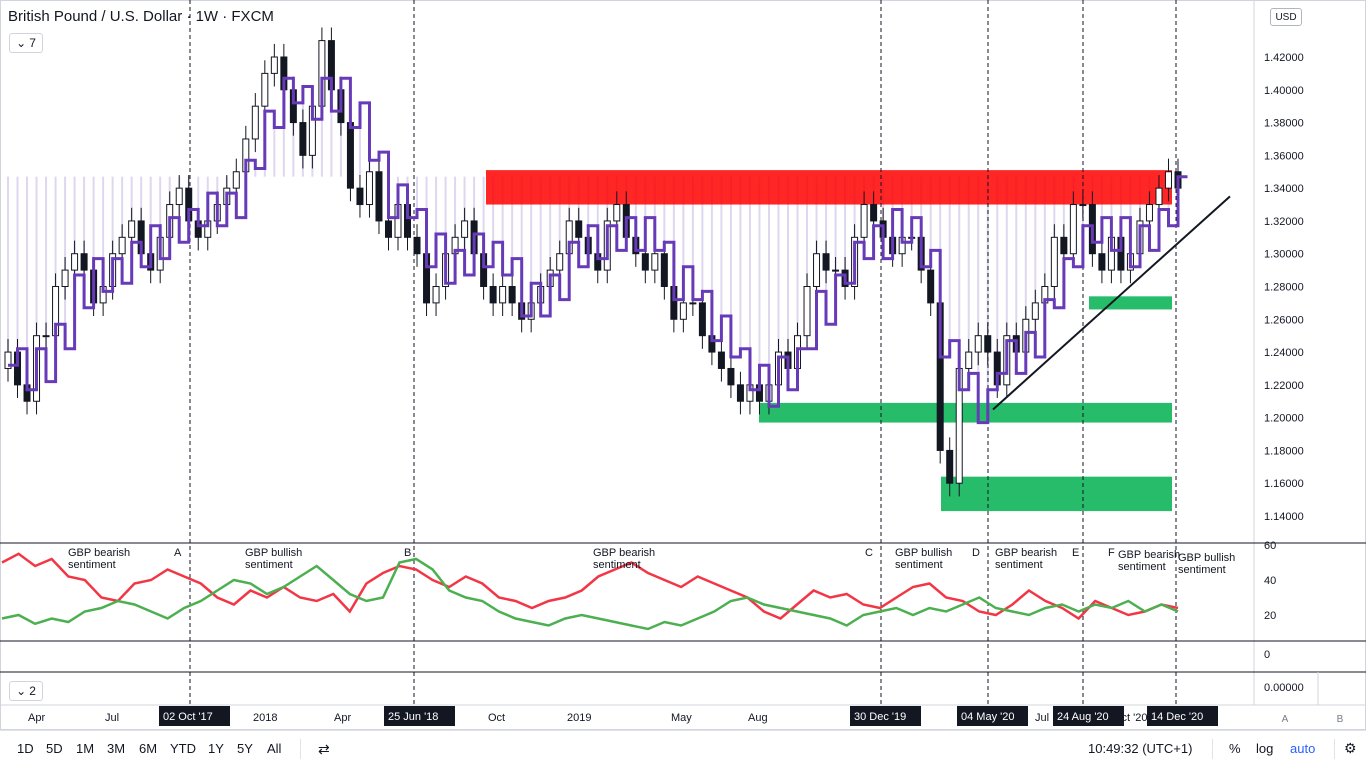  Describe the element at coordinates (1140, 748) in the screenshot. I see `clock-readout: 10:49:32 (UTC+1)` at that location.